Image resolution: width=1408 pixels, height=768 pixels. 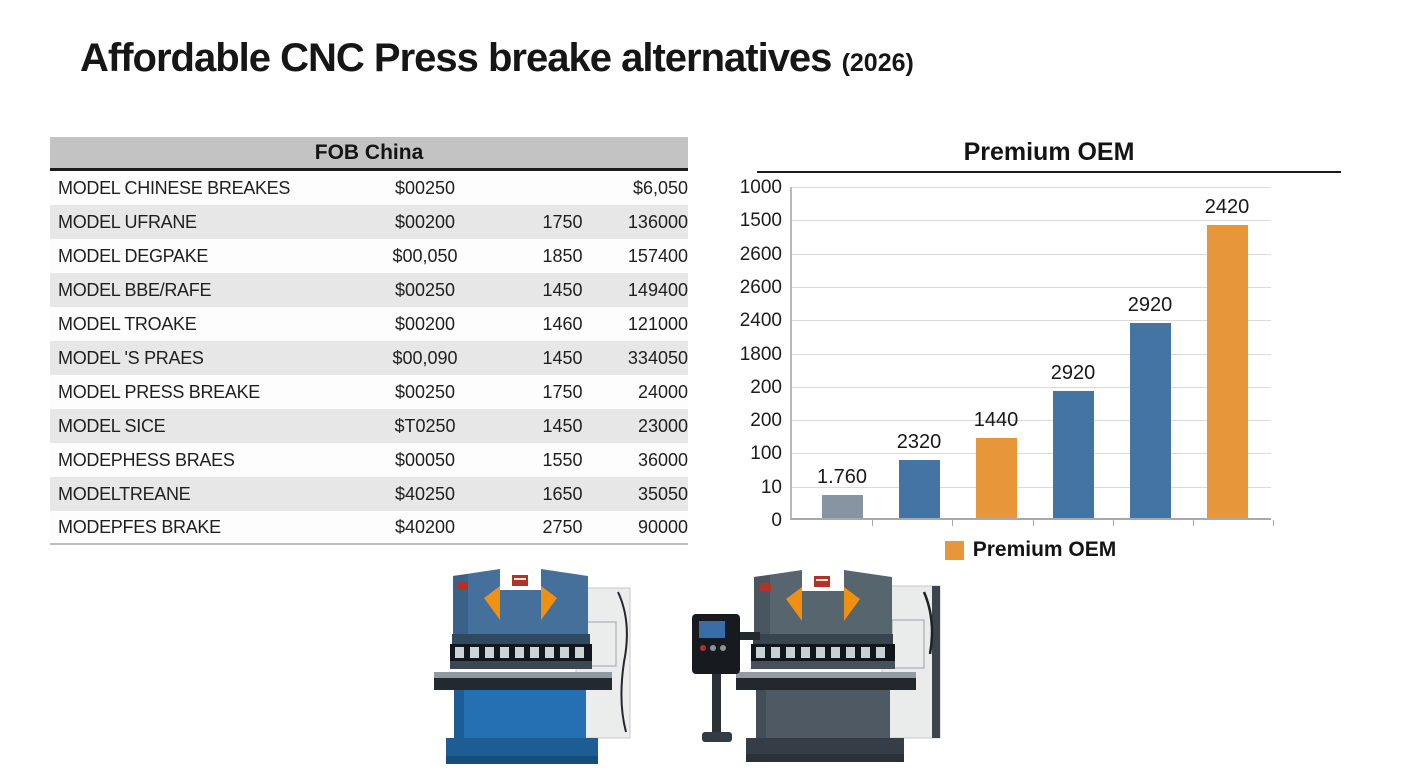 I want to click on y-axis-tick-label: 0, so click(x=776, y=520).